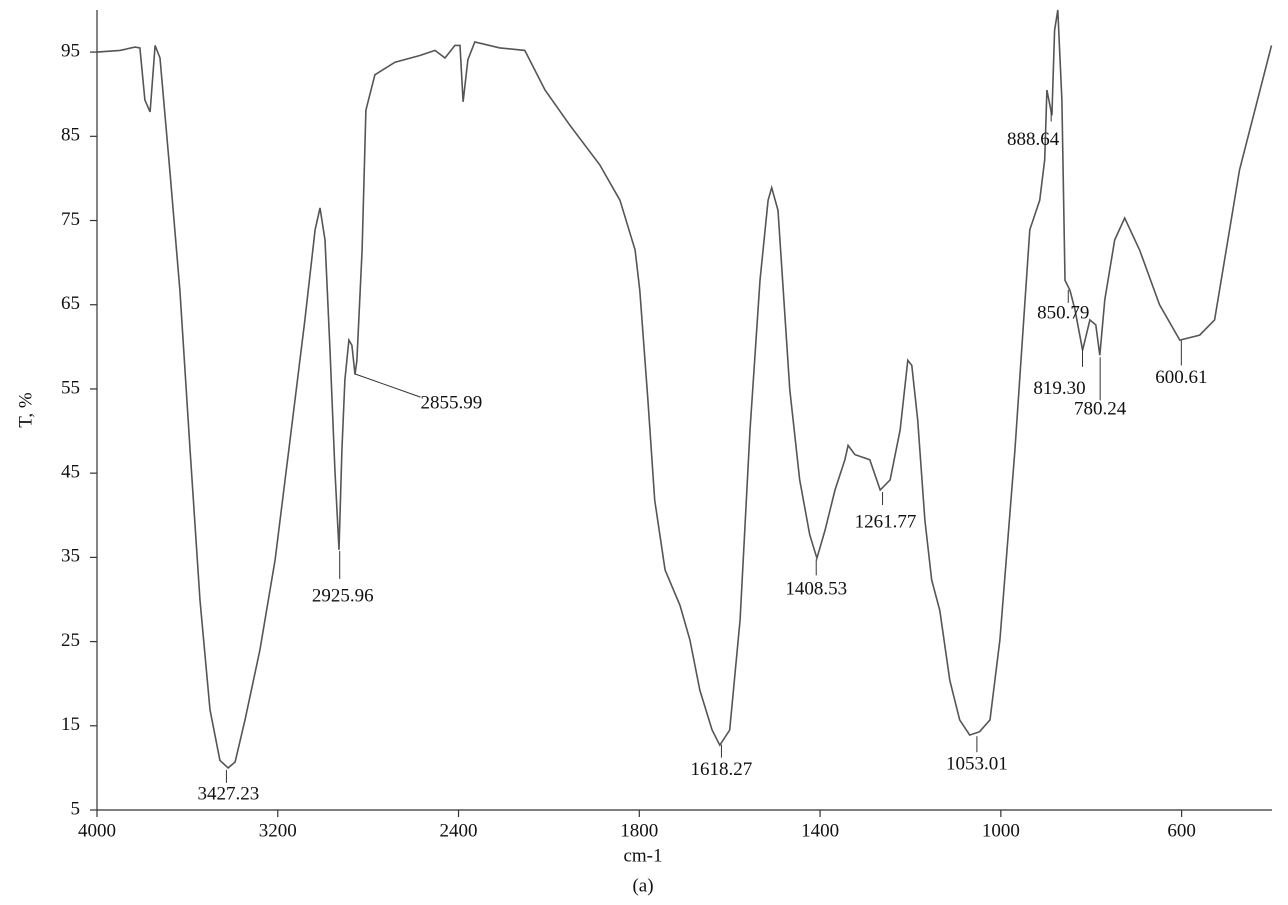 This screenshot has height=905, width=1288. I want to click on peak-label: 600.61, so click(1181, 377).